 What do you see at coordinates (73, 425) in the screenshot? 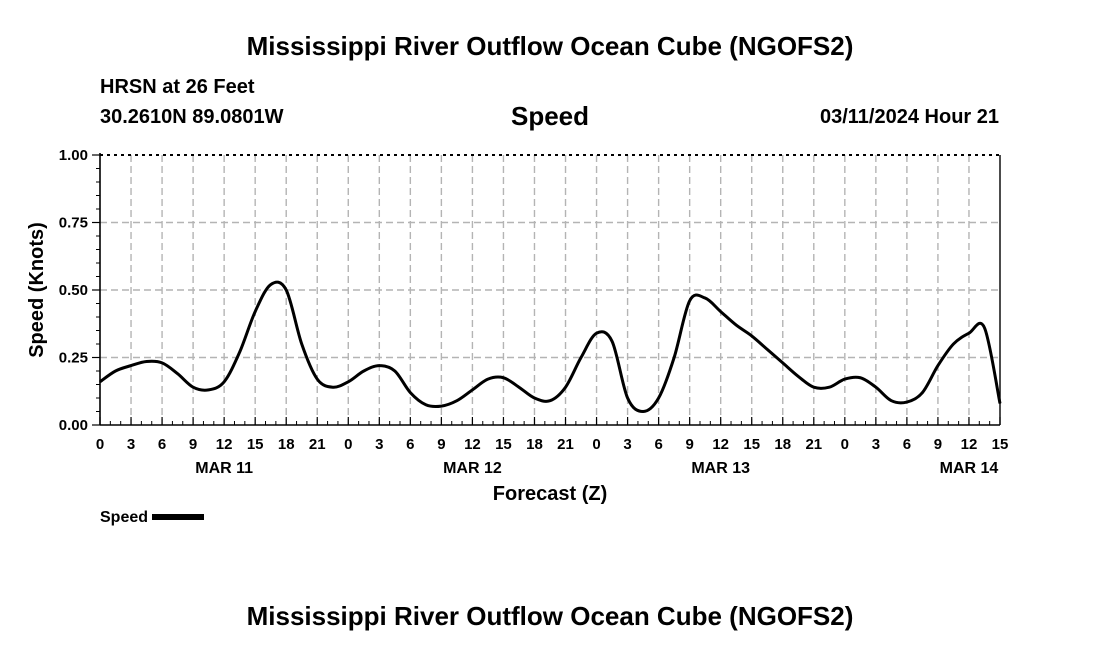
I see `y-tick-label: 0.00` at bounding box center [73, 425].